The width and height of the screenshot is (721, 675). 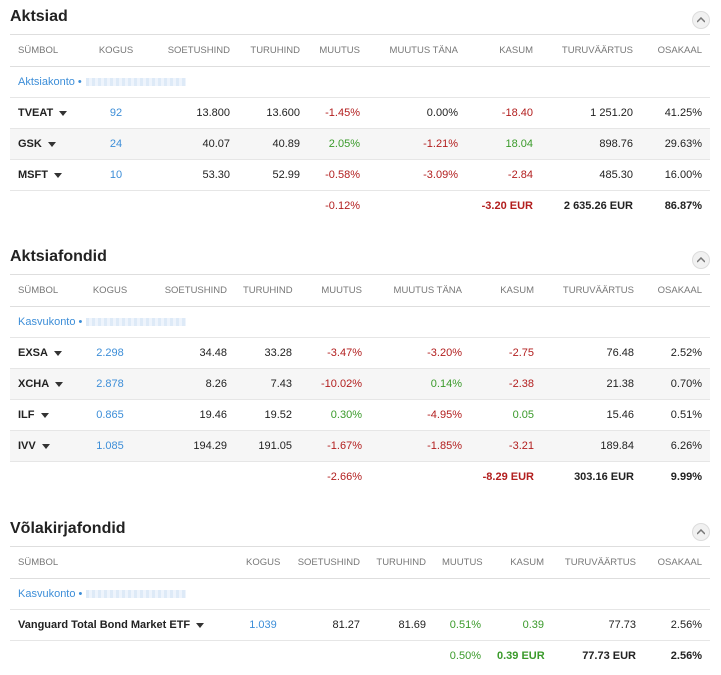 I want to click on equity-funds-collapse-button, so click(x=701, y=260).